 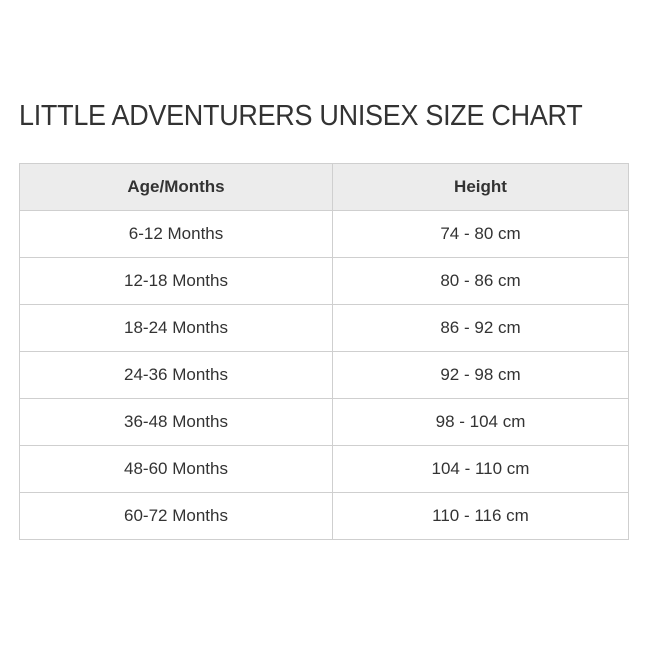 I want to click on height-cell: 104 - 110 cm, so click(x=480, y=469).